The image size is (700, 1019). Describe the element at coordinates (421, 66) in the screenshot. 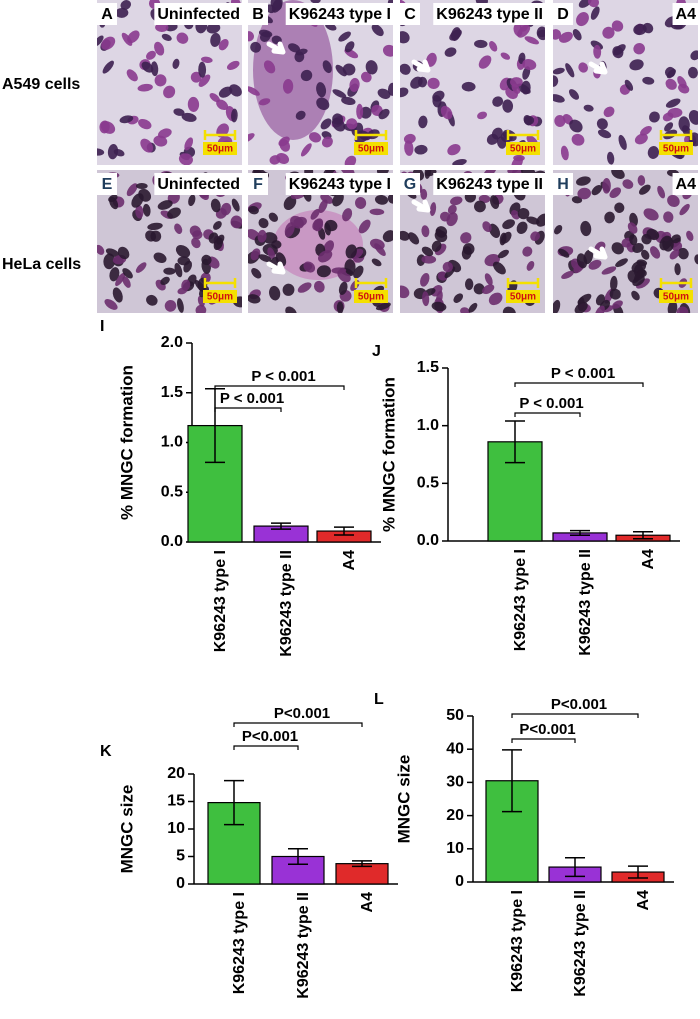

I see `arrow` at that location.